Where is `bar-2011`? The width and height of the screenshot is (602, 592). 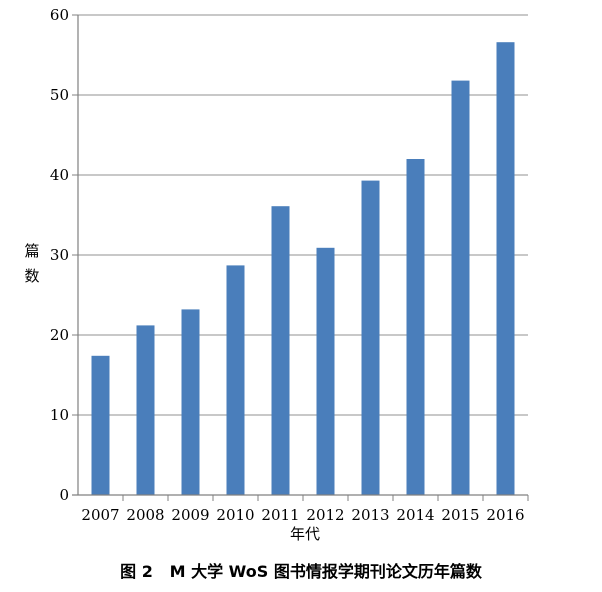 bar-2011 is located at coordinates (280, 350).